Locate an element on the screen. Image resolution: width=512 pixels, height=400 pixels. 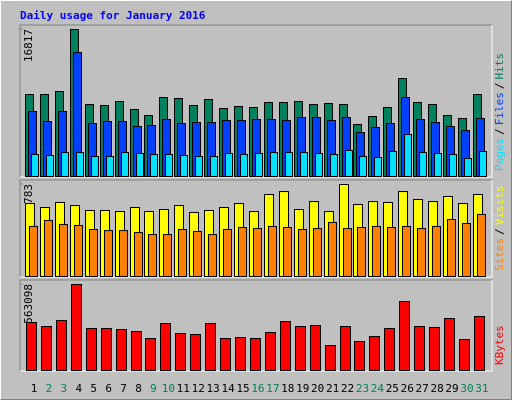
legend-entry: Pages is located at coordinates (499, 154).